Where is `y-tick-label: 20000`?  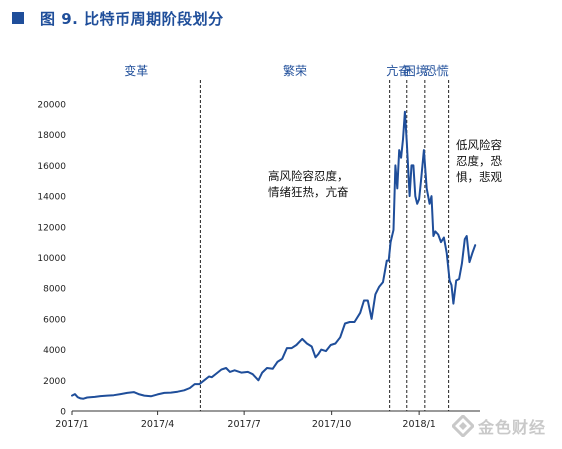 y-tick-label: 20000 is located at coordinates (51, 106).